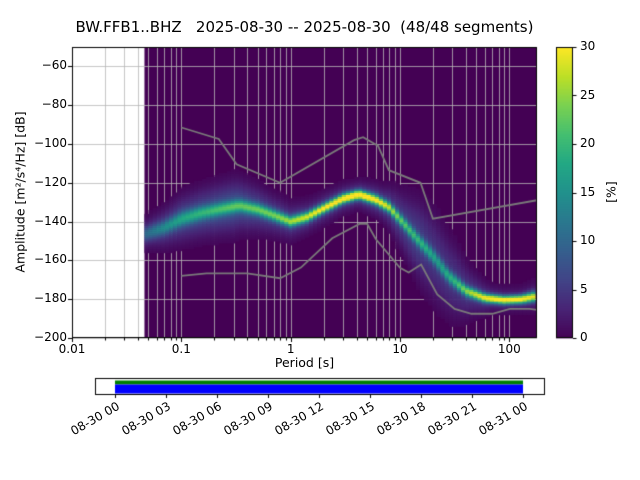 The height and width of the screenshot is (480, 640). Describe the element at coordinates (584, 337) in the screenshot. I see `colorbar-tick-label: 0` at that location.